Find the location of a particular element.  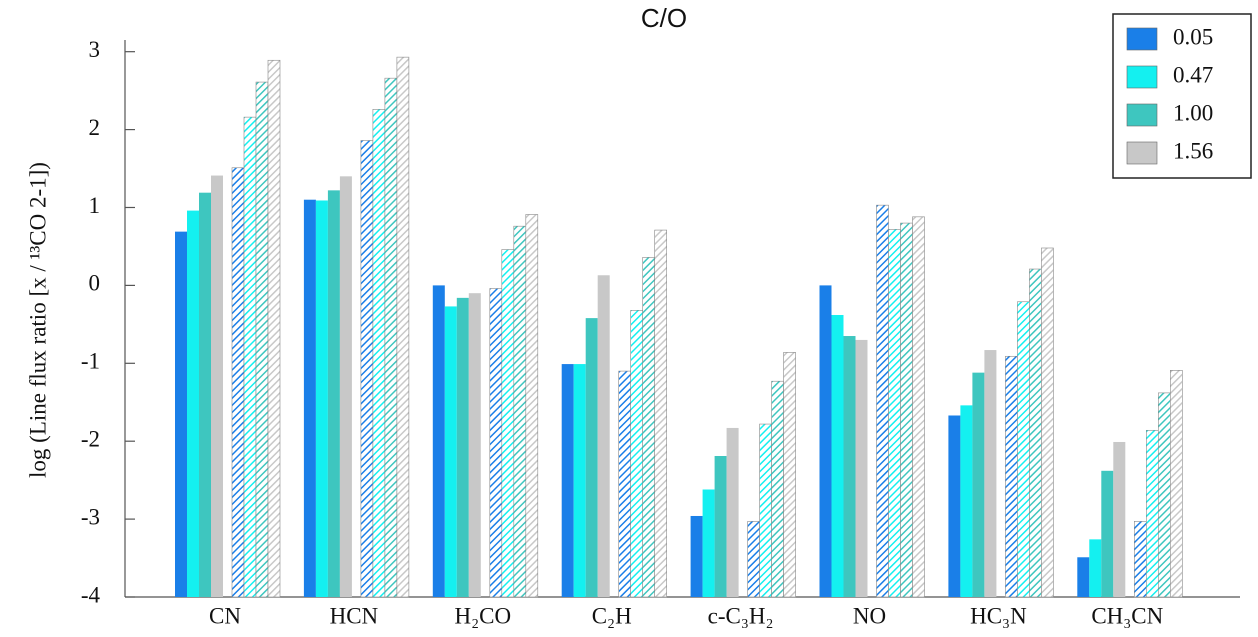

x-tick-label: HC₃N is located at coordinates (998, 615).